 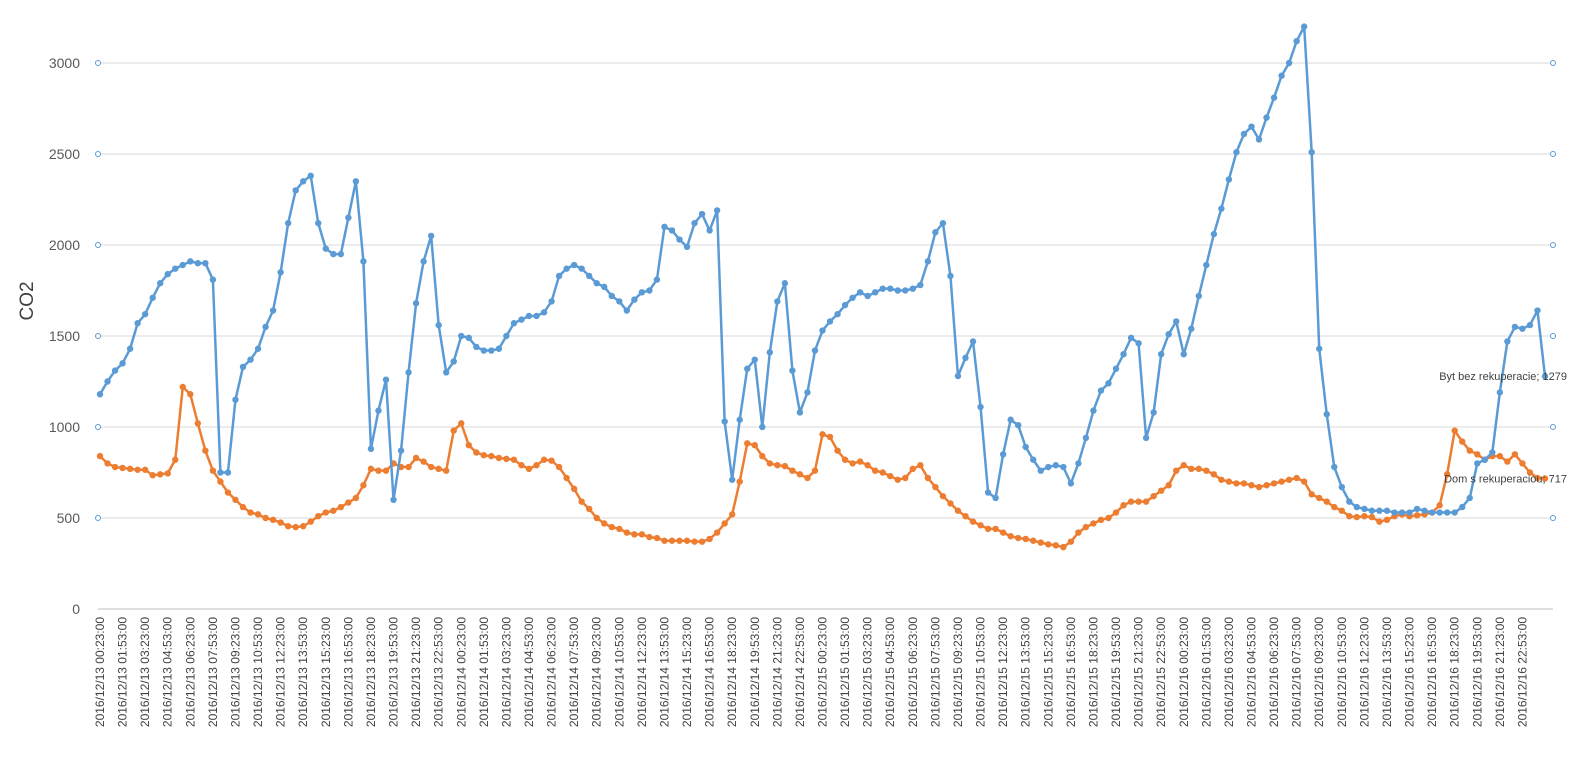 What do you see at coordinates (777, 672) in the screenshot?
I see `x-tick-label: 2016/12/14 21:23:00` at bounding box center [777, 672].